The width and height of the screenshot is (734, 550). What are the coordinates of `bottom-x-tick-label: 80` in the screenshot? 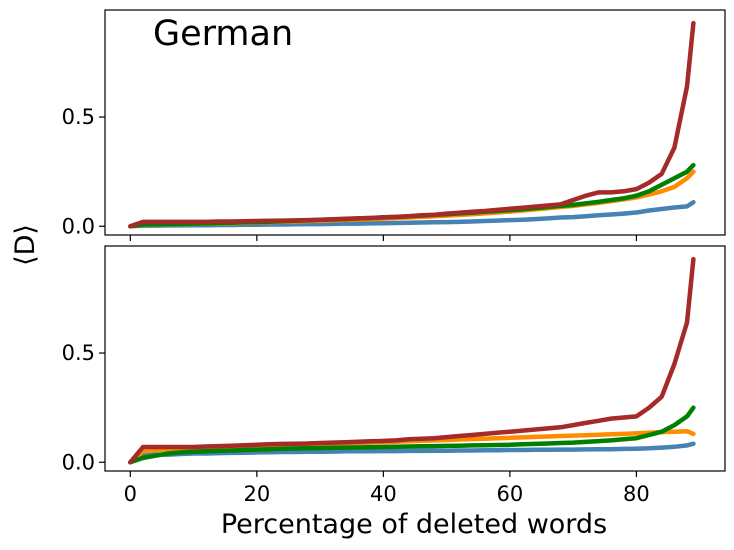 It's located at (636, 494).